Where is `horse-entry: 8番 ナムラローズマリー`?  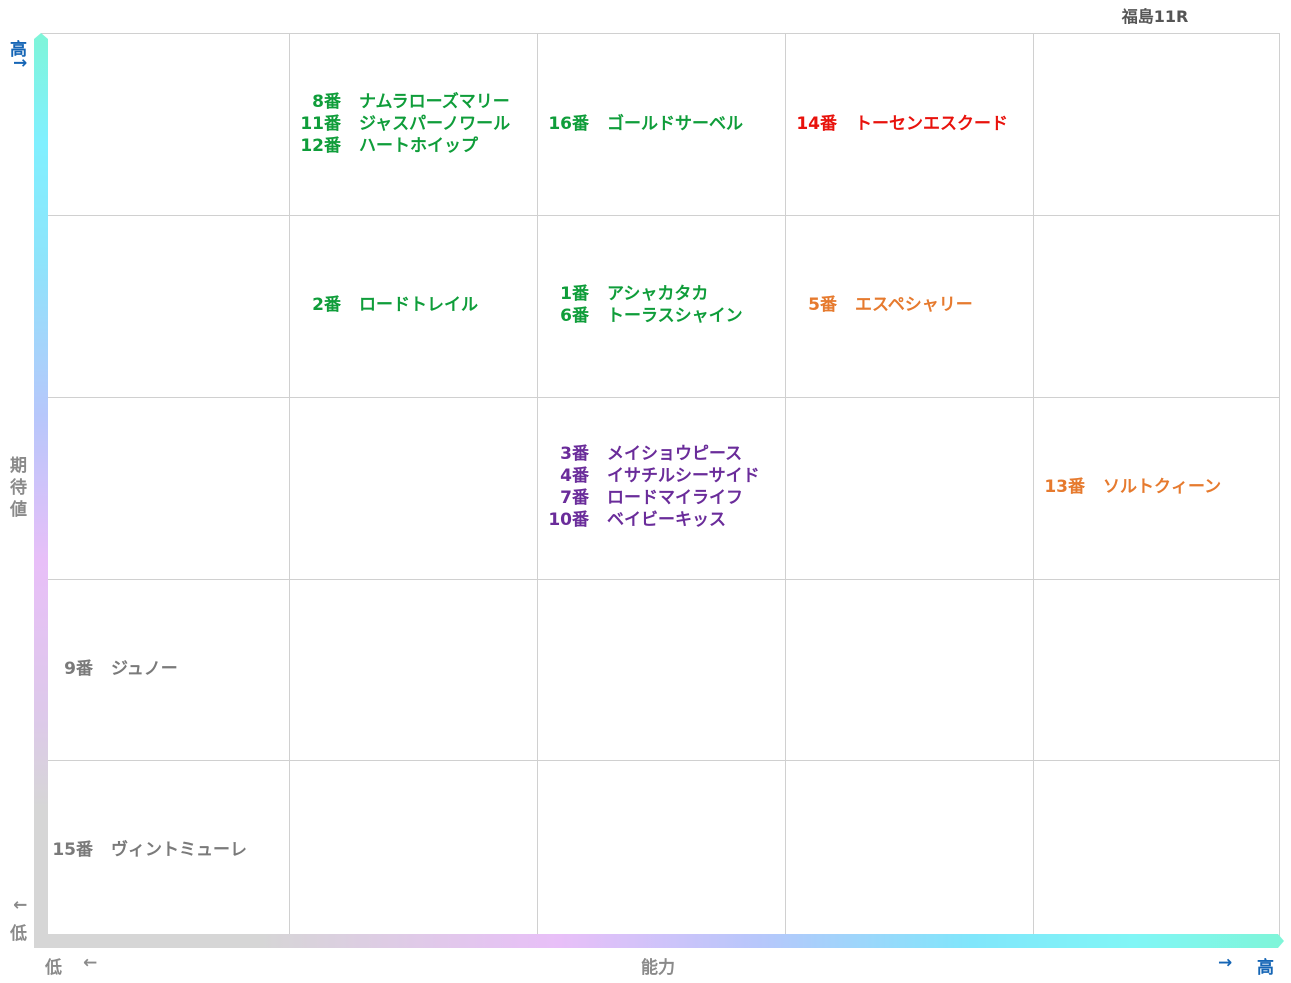
horse-entry: 8番 ナムラローズマリー is located at coordinates (411, 101).